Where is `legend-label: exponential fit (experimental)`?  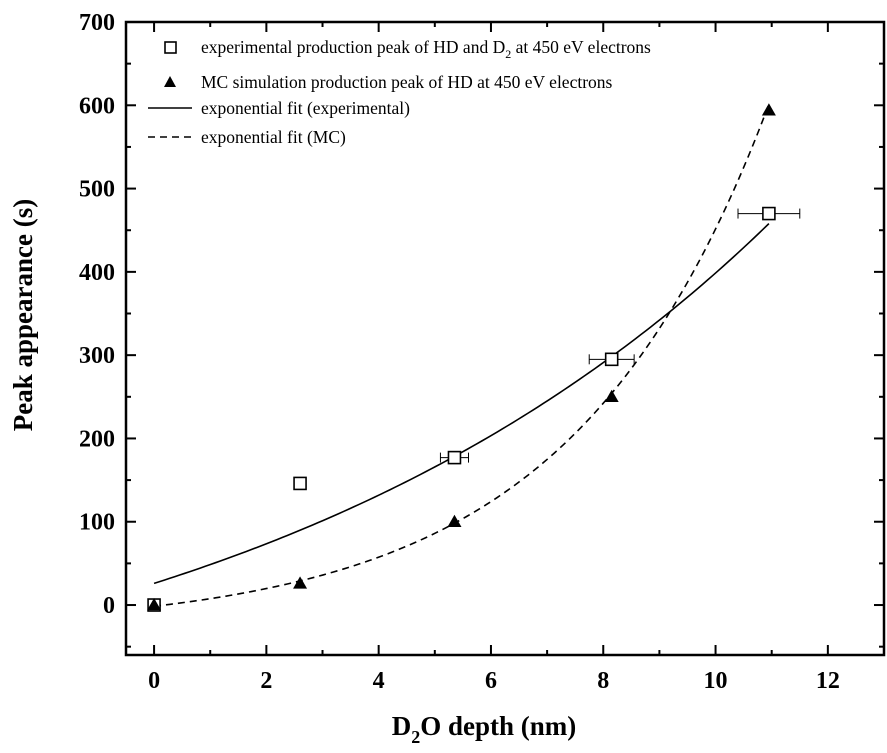 legend-label: exponential fit (experimental) is located at coordinates (305, 108).